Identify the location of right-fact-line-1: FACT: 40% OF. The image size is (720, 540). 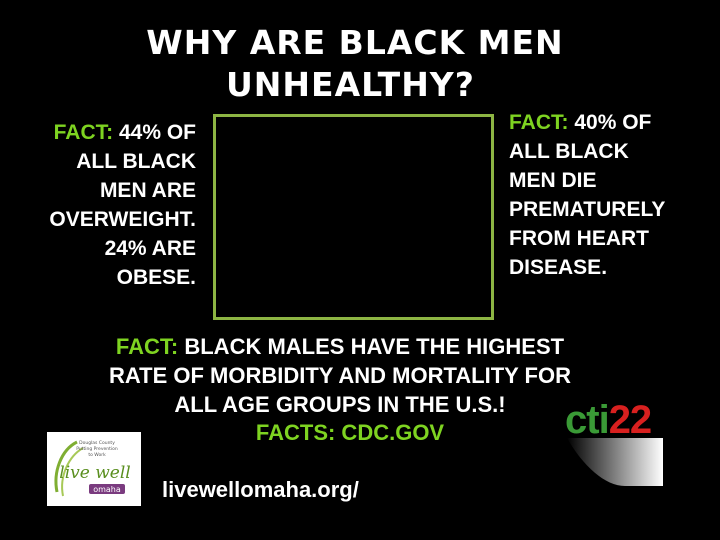
(580, 122).